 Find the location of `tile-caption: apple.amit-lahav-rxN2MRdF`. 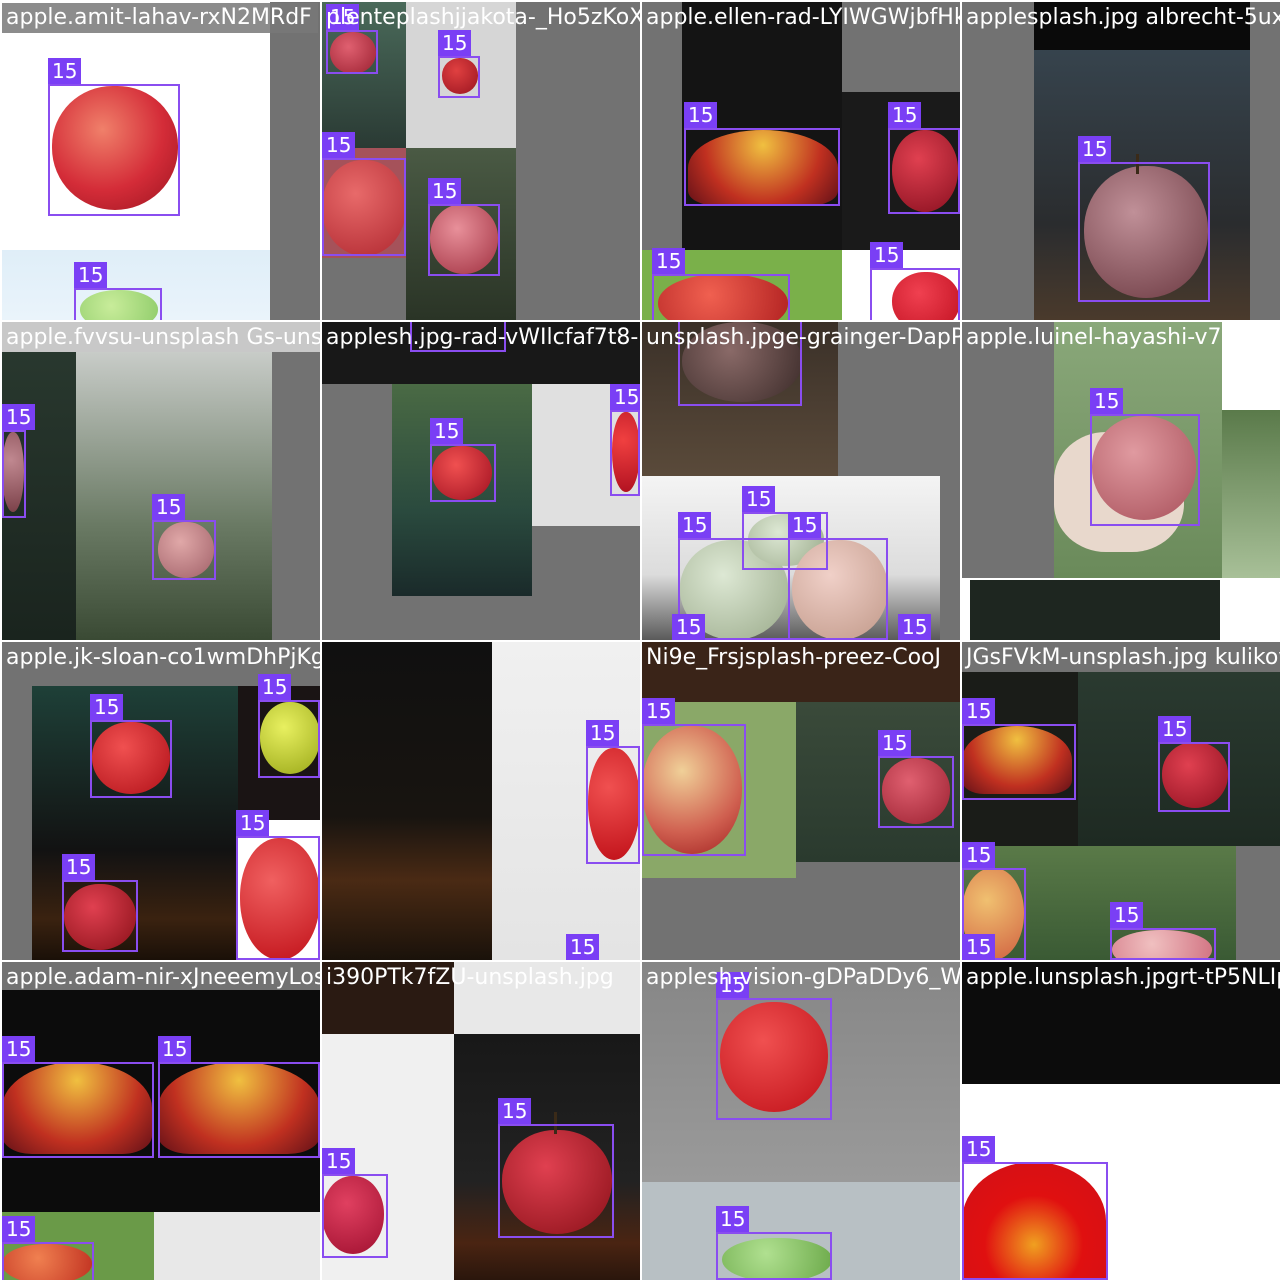

tile-caption: apple.amit-lahav-rxN2MRdF is located at coordinates (160, 18).